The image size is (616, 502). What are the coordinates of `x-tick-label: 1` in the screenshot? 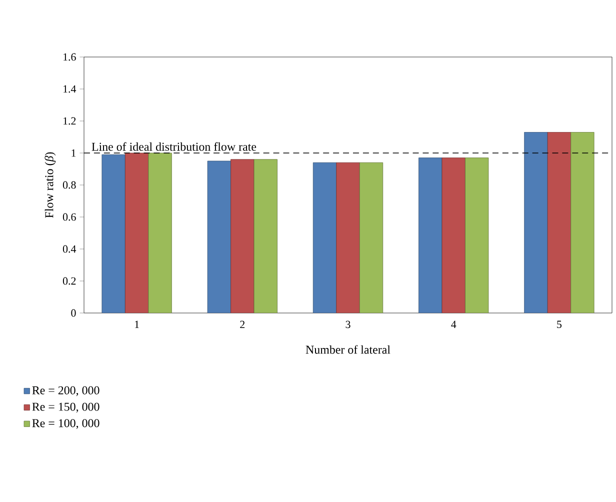 It's located at (137, 324).